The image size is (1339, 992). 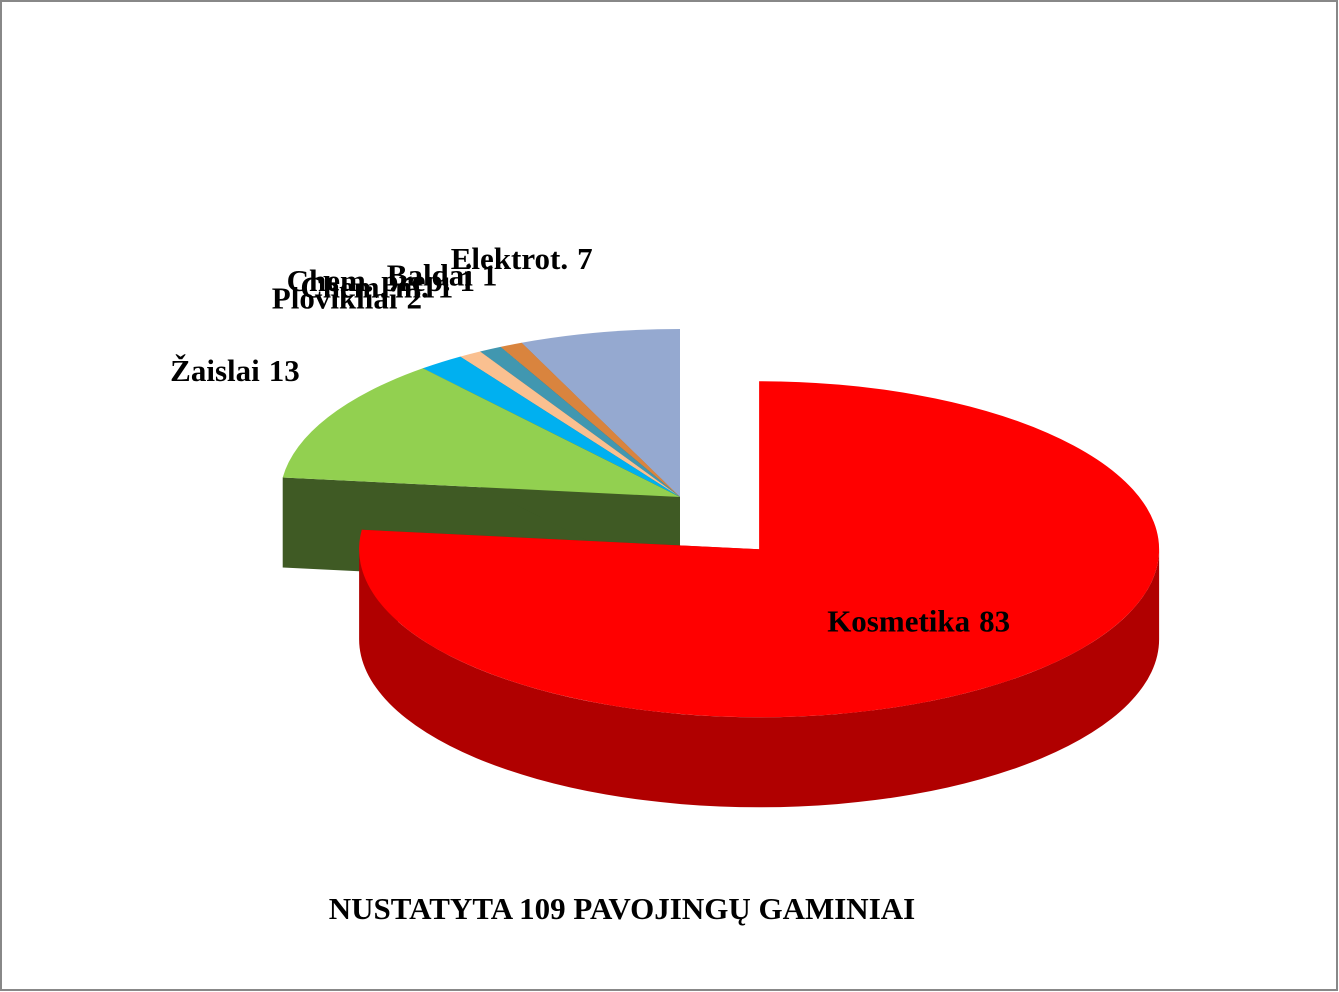 I want to click on category-name: Chem. m., so click(x=364, y=287).